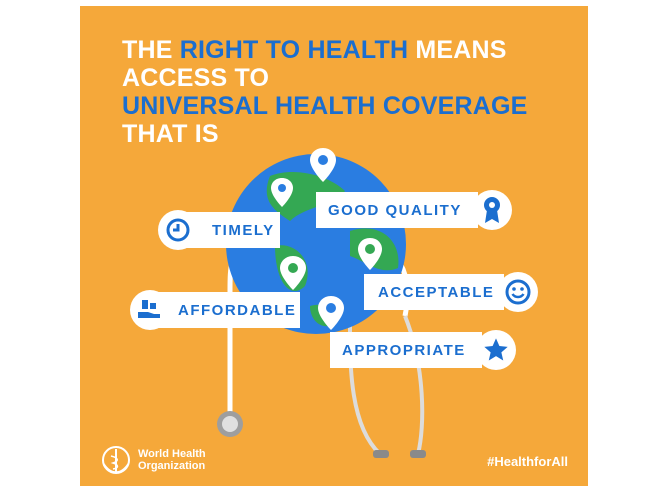 The height and width of the screenshot is (488, 656). Describe the element at coordinates (518, 292) in the screenshot. I see `smiley-icon` at that location.